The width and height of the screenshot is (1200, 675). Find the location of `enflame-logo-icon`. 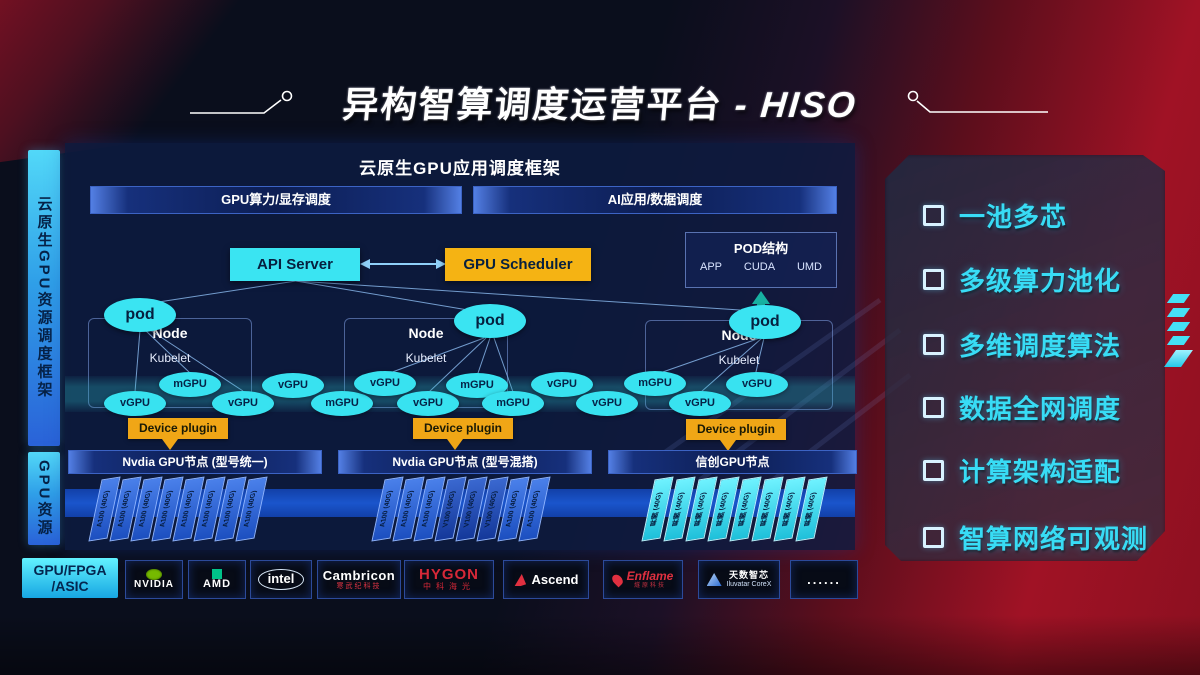

enflame-logo-icon is located at coordinates (617, 579).